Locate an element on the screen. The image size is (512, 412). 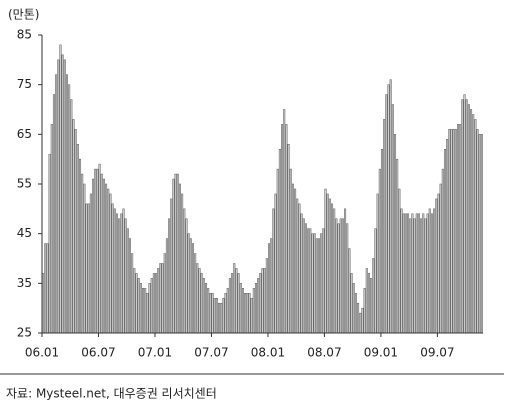
y-tick-label: 25 is located at coordinates (24, 333).